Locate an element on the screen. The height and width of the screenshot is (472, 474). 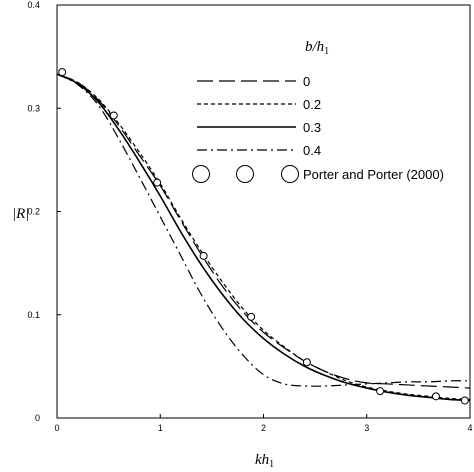
y-axis-label: |R| is located at coordinates (20, 214).